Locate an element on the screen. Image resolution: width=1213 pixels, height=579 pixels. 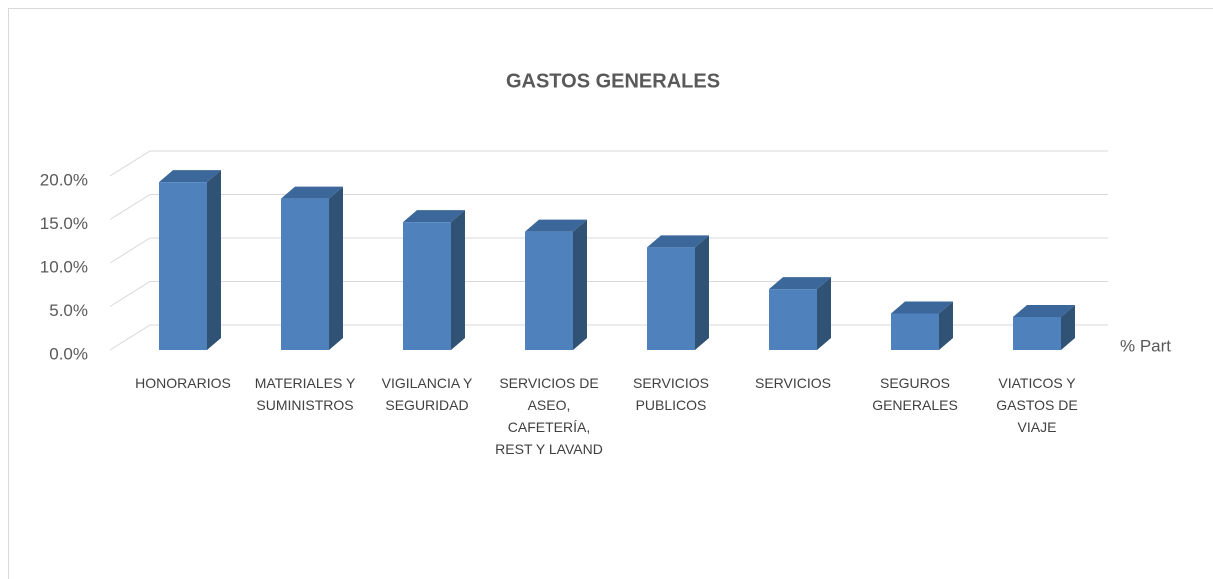
y-tick-label: 15.0% is located at coordinates (64, 223).